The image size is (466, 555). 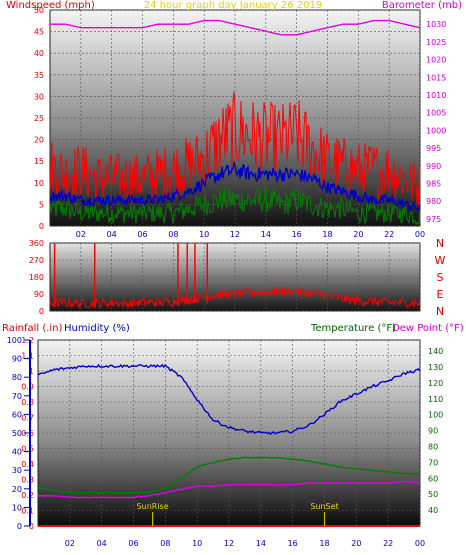 What do you see at coordinates (70, 543) in the screenshot?
I see `panel3-x-tick-label: 02` at bounding box center [70, 543].